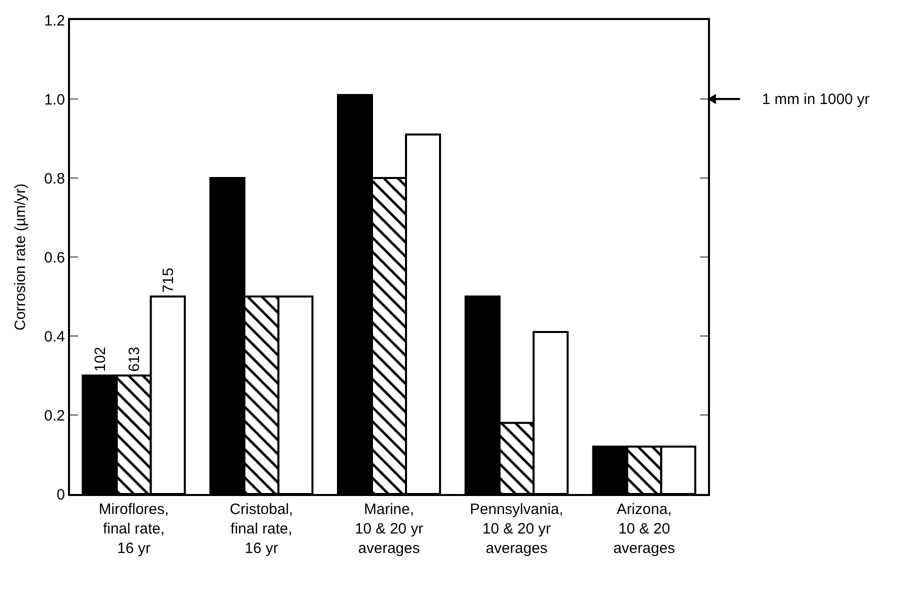  What do you see at coordinates (54, 337) in the screenshot?
I see `y-tick-label: 0.4` at bounding box center [54, 337].